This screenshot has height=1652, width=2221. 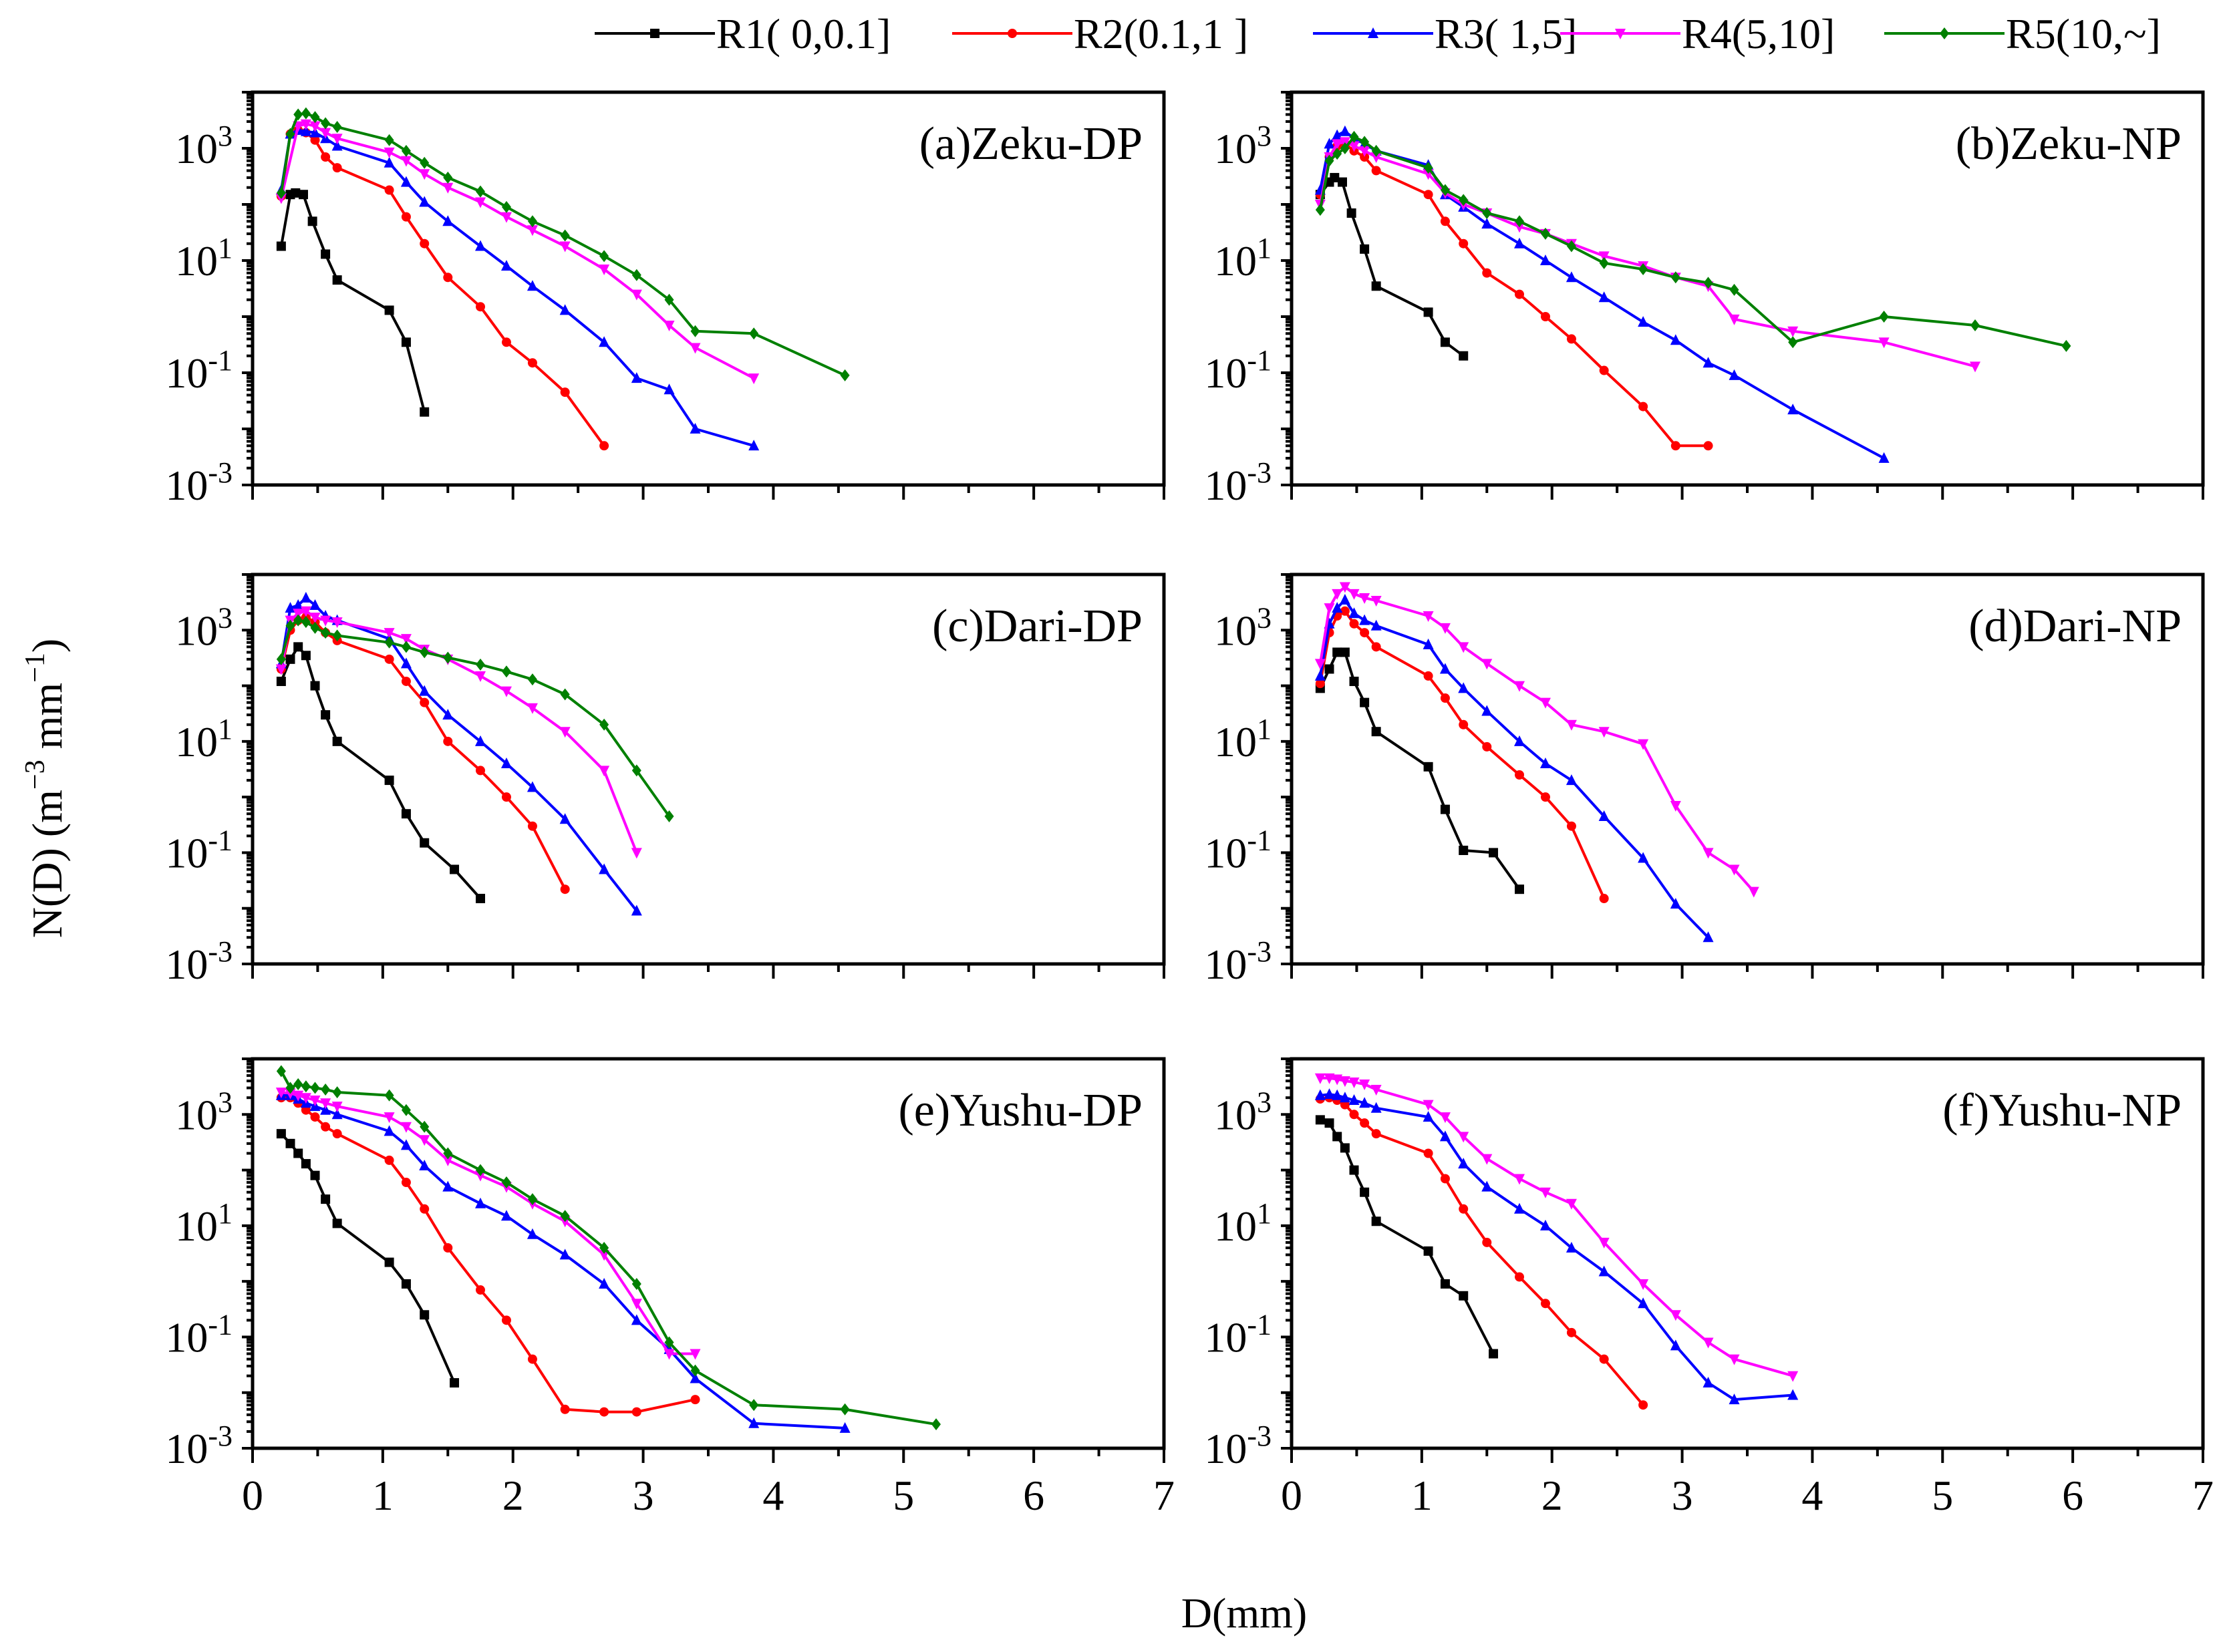 What do you see at coordinates (1557, 1246) in the screenshot?
I see `series-r3` at bounding box center [1557, 1246].